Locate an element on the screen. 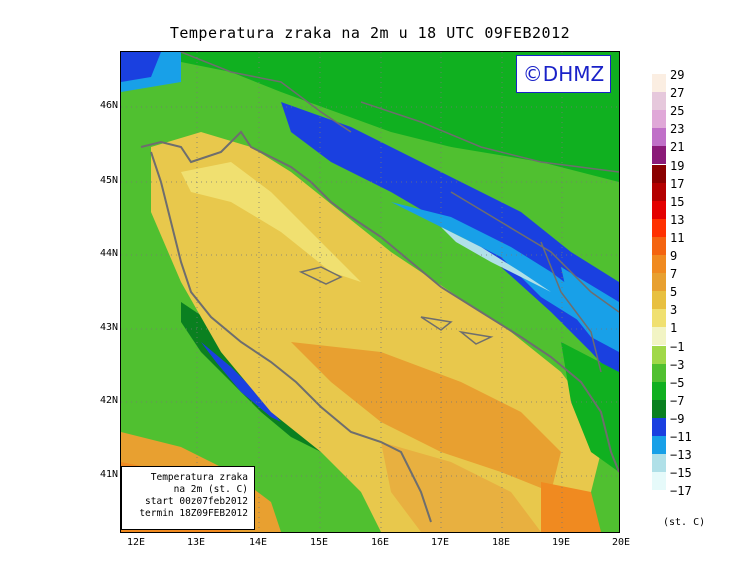  zone-warm-south-sea is located at coordinates (426, 417).